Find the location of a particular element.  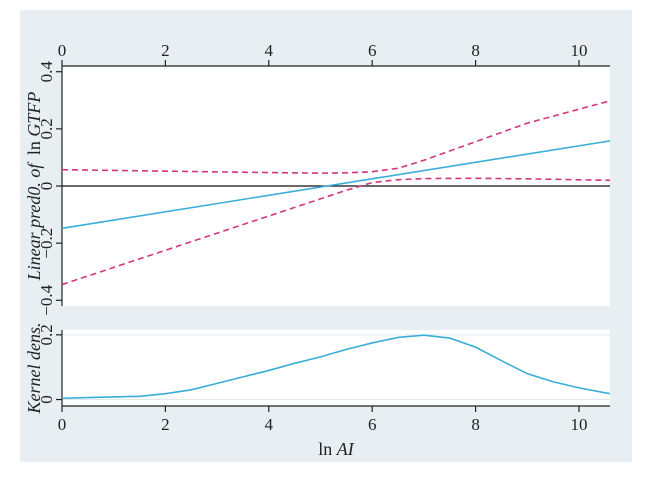

top-y-axis-title-prefix: Linear pred0. of is located at coordinates (34, 221).